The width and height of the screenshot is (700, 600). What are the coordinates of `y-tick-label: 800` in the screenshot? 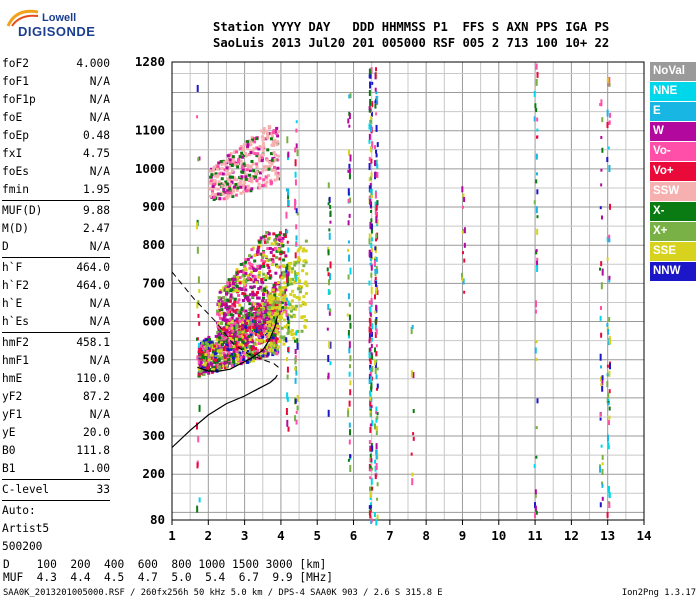 It's located at (153, 244).